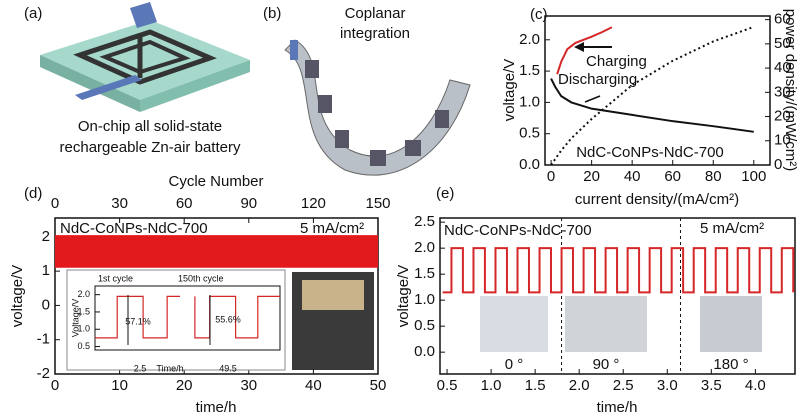 This screenshot has height=419, width=800. Describe the element at coordinates (375, 33) in the screenshot. I see `caption: integration` at that location.